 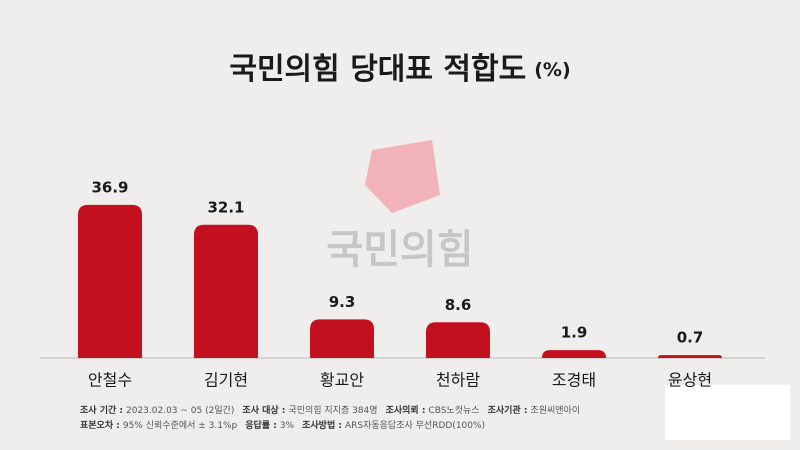 I want to click on footnote-text: ARS자동응답조사 무선RDD(100%), so click(x=415, y=425).